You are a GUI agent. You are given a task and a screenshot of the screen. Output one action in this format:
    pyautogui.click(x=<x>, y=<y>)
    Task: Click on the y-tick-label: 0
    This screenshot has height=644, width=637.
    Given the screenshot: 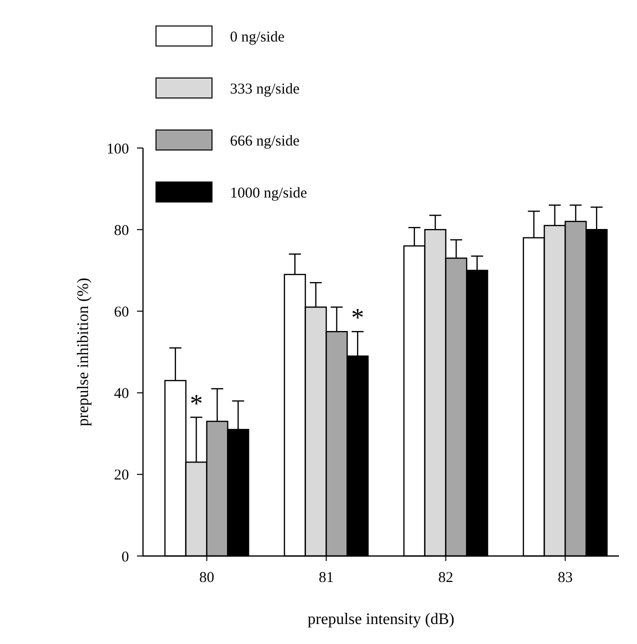 What is the action you would take?
    pyautogui.click(x=125, y=557)
    